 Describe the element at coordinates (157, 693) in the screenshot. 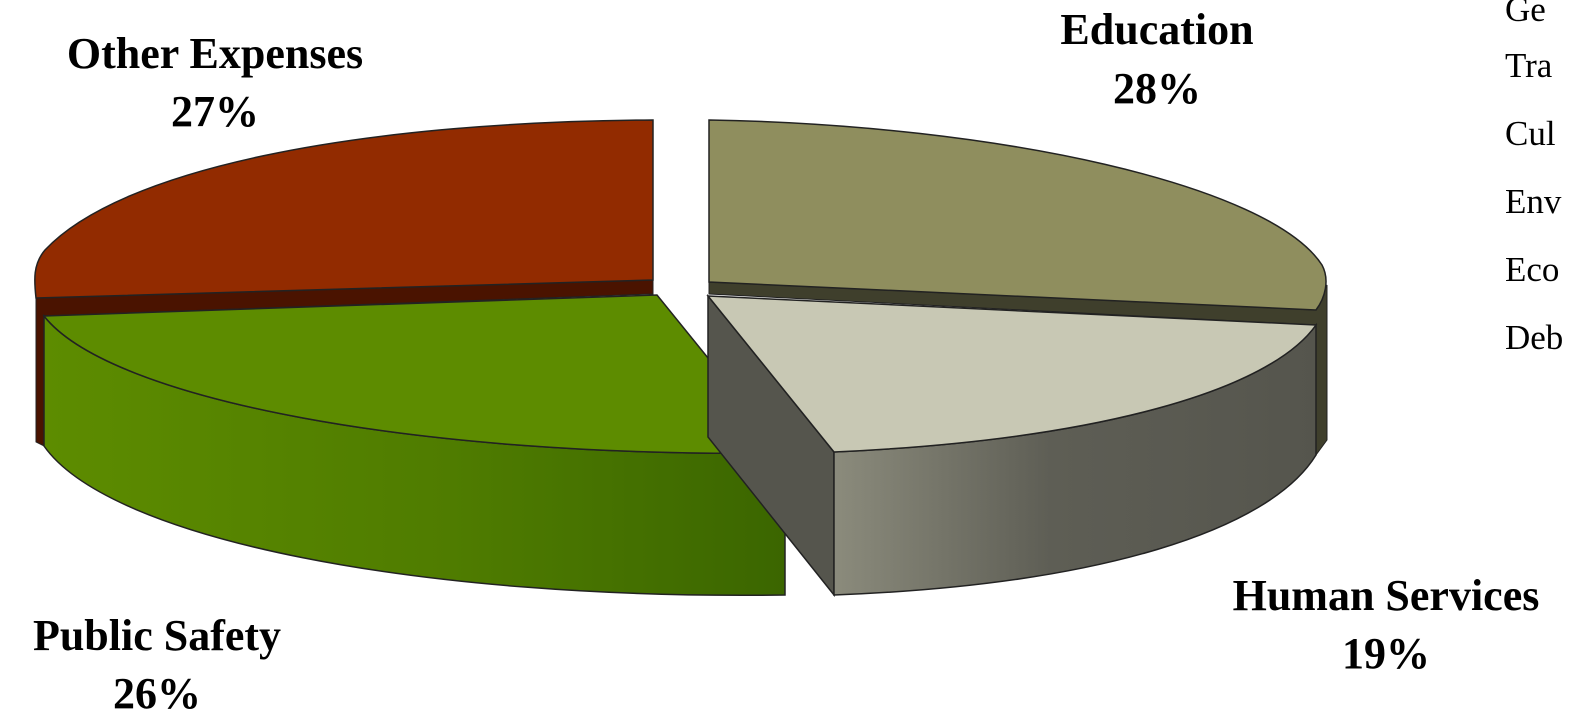

I see `pct-public-safety: 26%` at that location.